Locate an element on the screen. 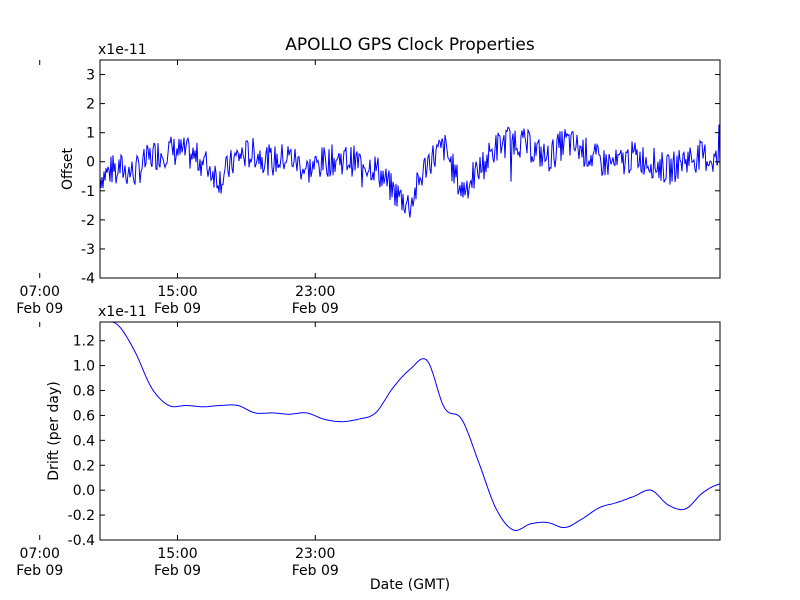 The height and width of the screenshot is (600, 800). offset-y-tick-label: 3 is located at coordinates (90, 76).